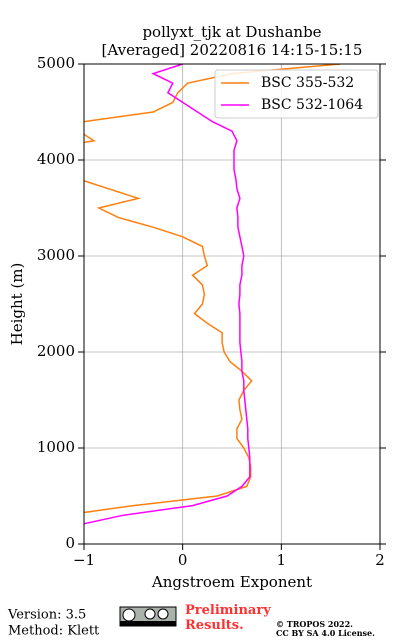 The width and height of the screenshot is (400, 644). I want to click on preliminary-note: Preliminary Results., so click(230, 618).